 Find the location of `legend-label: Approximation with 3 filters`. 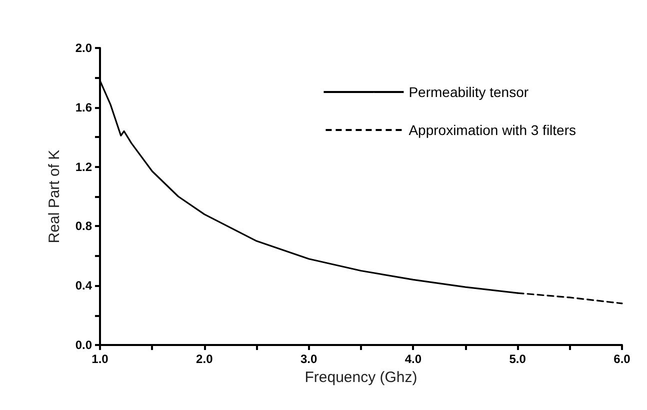

legend-label: Approximation with 3 filters is located at coordinates (492, 130).